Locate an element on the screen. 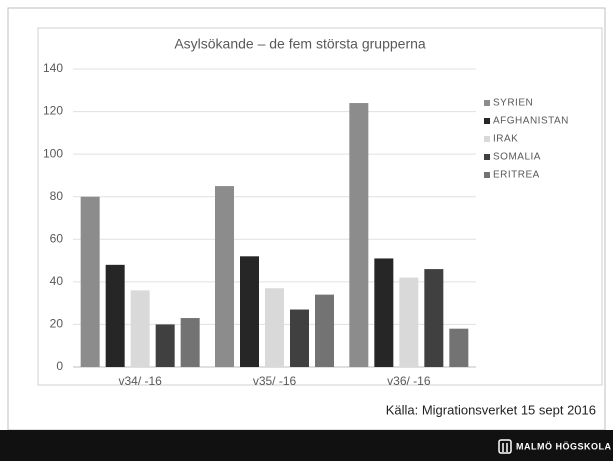  source-note: Källa: Migrationsverket 15 sept 2016 is located at coordinates (491, 409).